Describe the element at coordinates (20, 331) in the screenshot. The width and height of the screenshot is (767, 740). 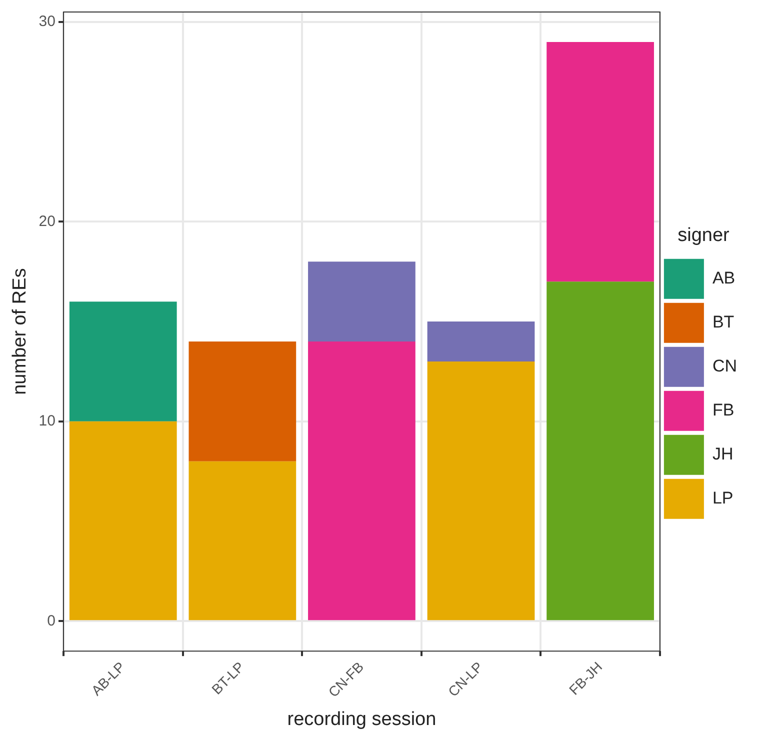
I see `y-axis-title: number of REs` at that location.